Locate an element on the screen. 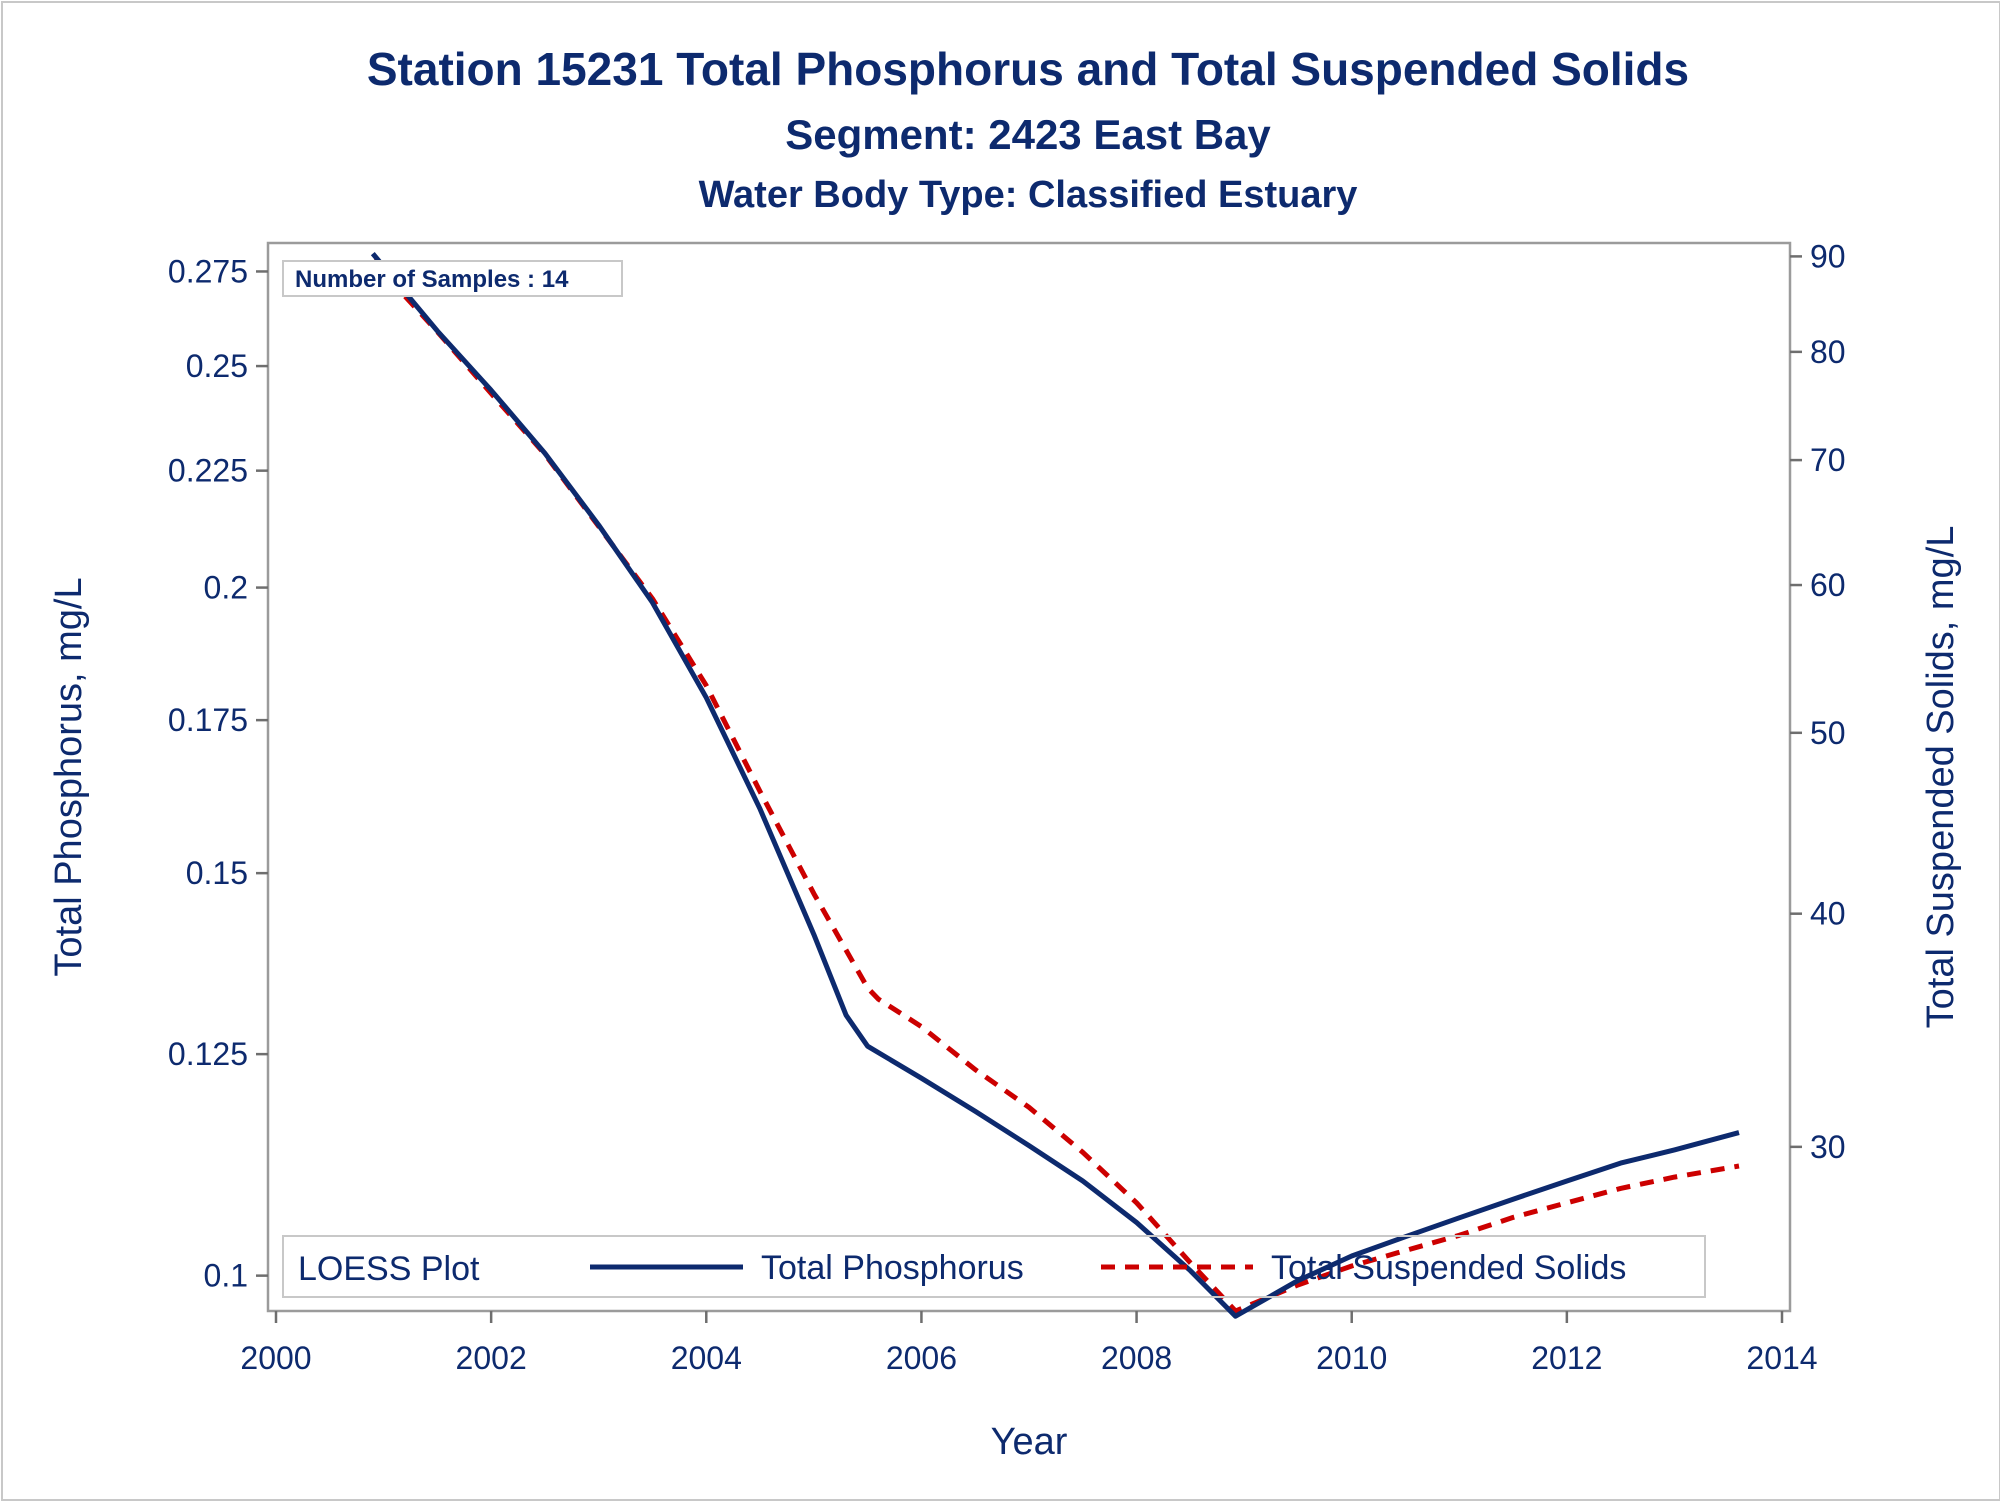  y-left-tick-label: 0.25 is located at coordinates (217, 366).